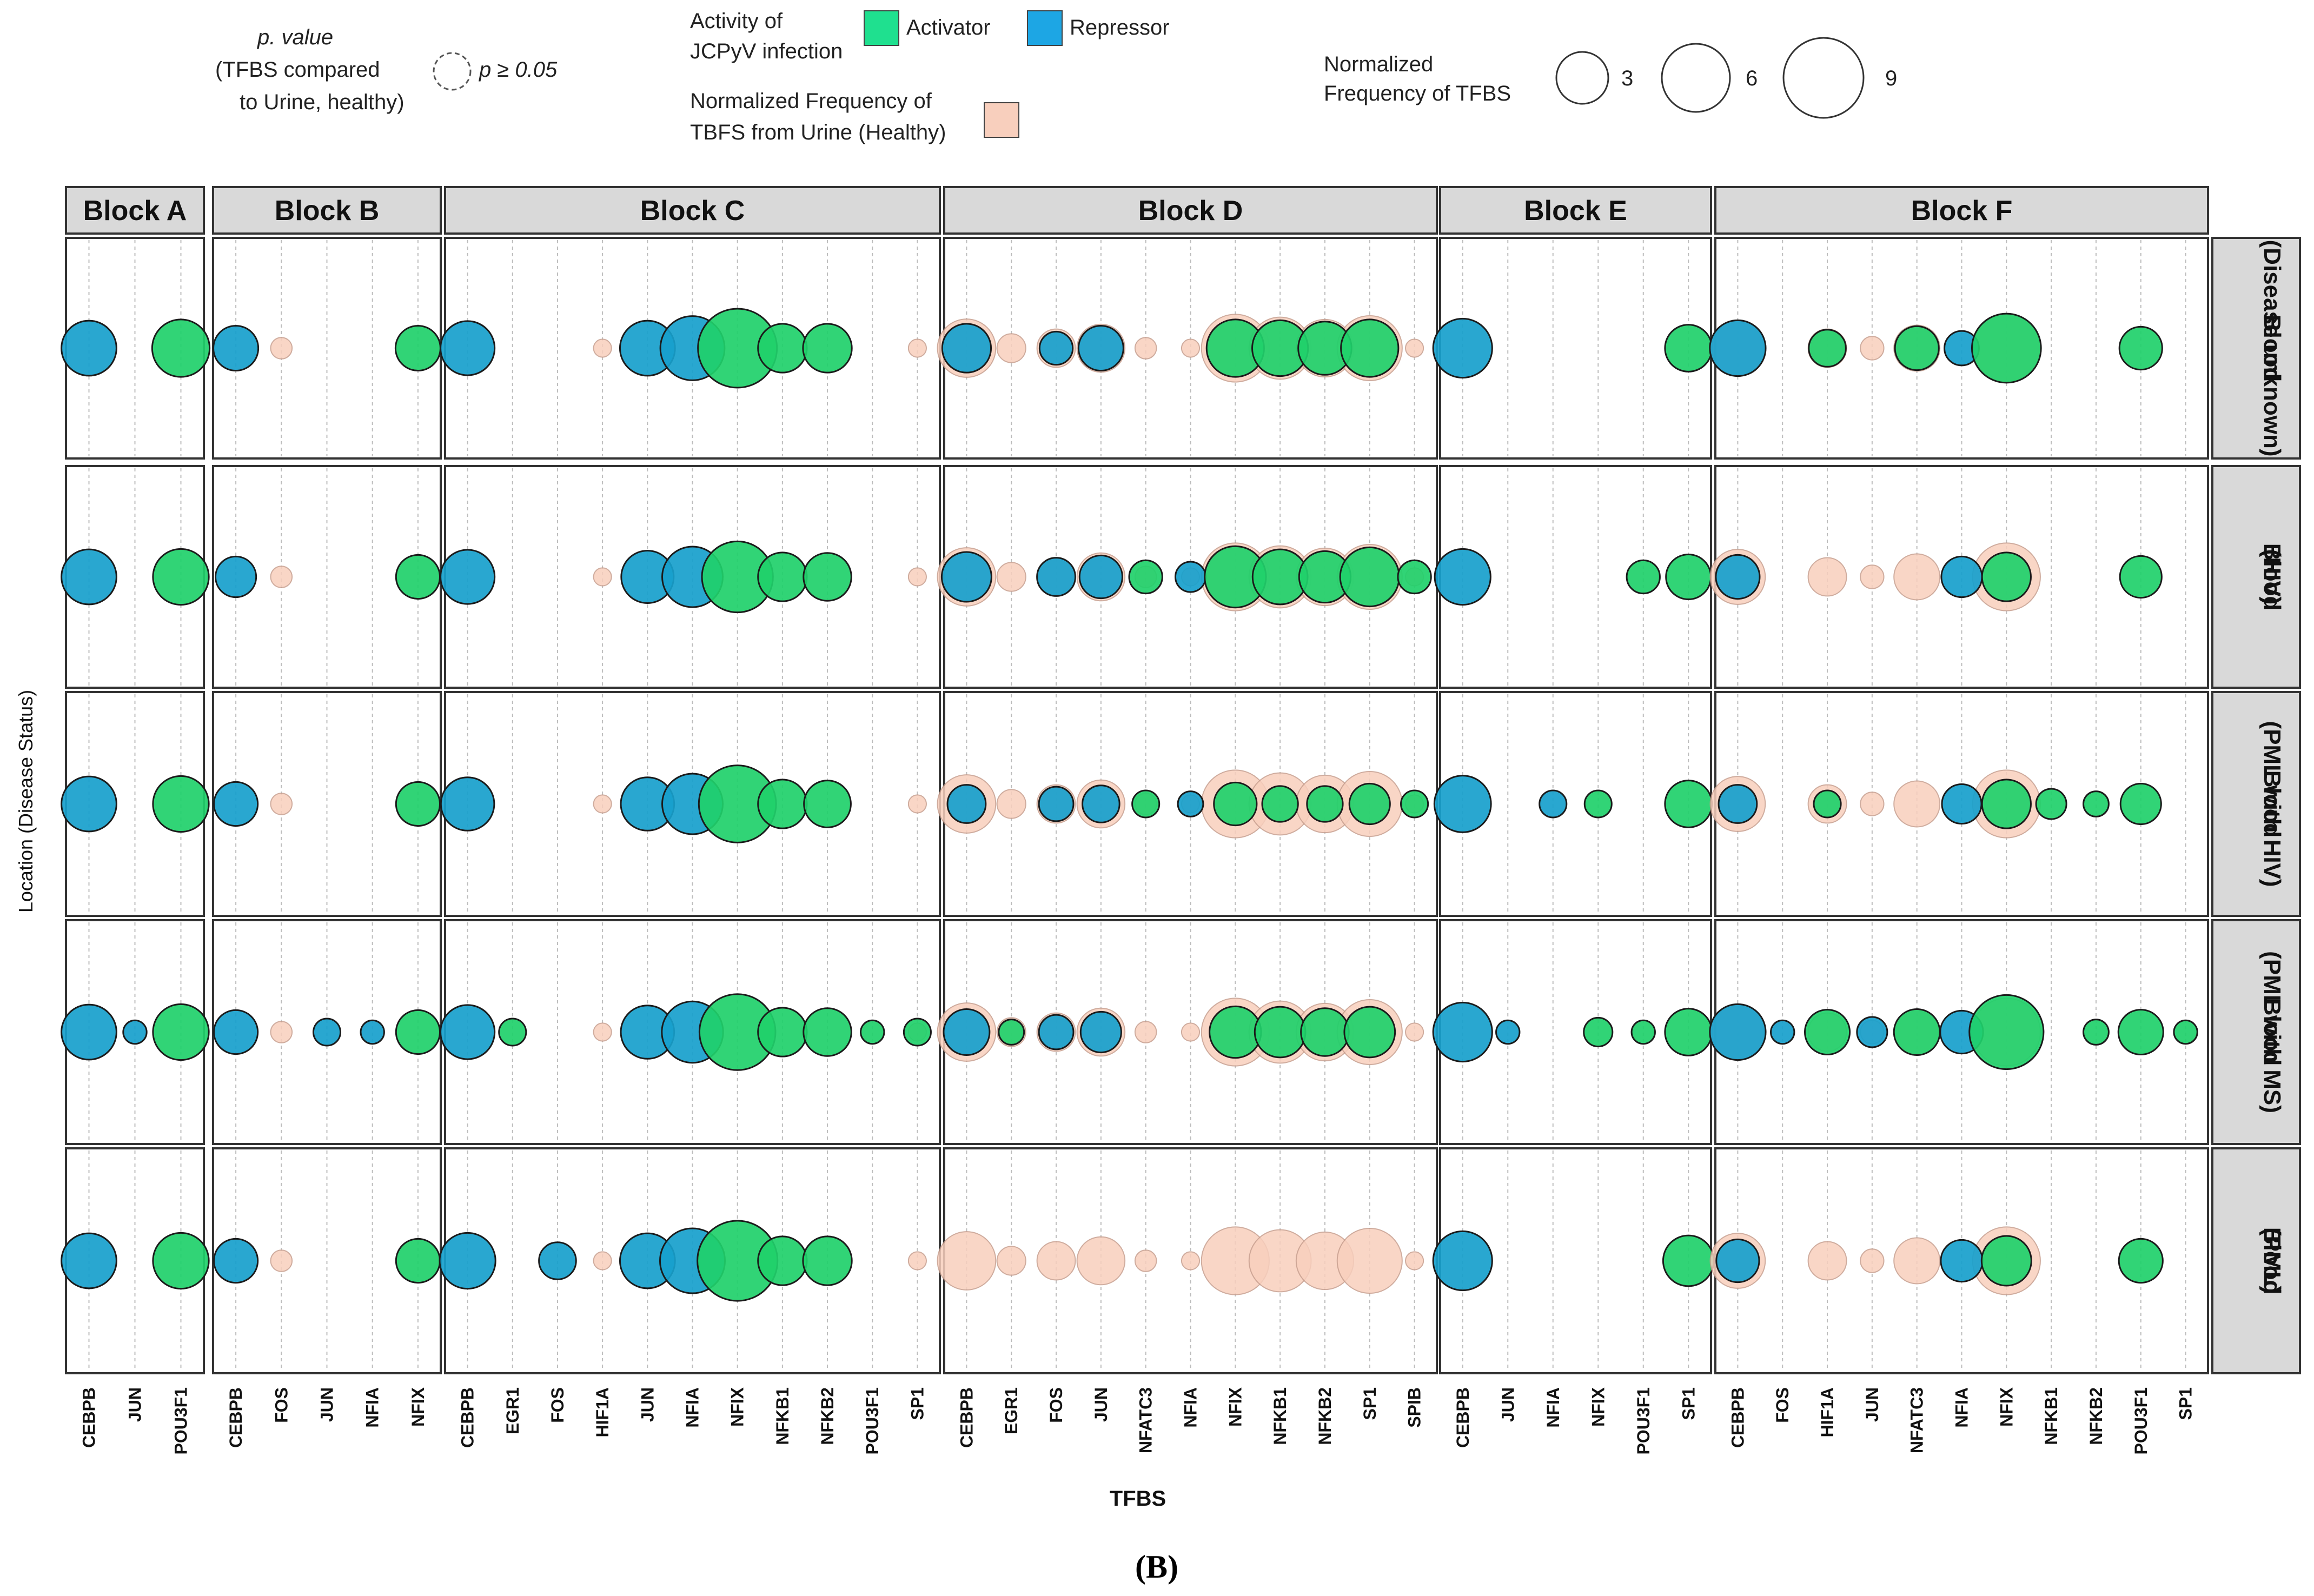 This screenshot has height=1596, width=2314. I want to click on row-label-group: Blood(HIV), so click(2272, 577).